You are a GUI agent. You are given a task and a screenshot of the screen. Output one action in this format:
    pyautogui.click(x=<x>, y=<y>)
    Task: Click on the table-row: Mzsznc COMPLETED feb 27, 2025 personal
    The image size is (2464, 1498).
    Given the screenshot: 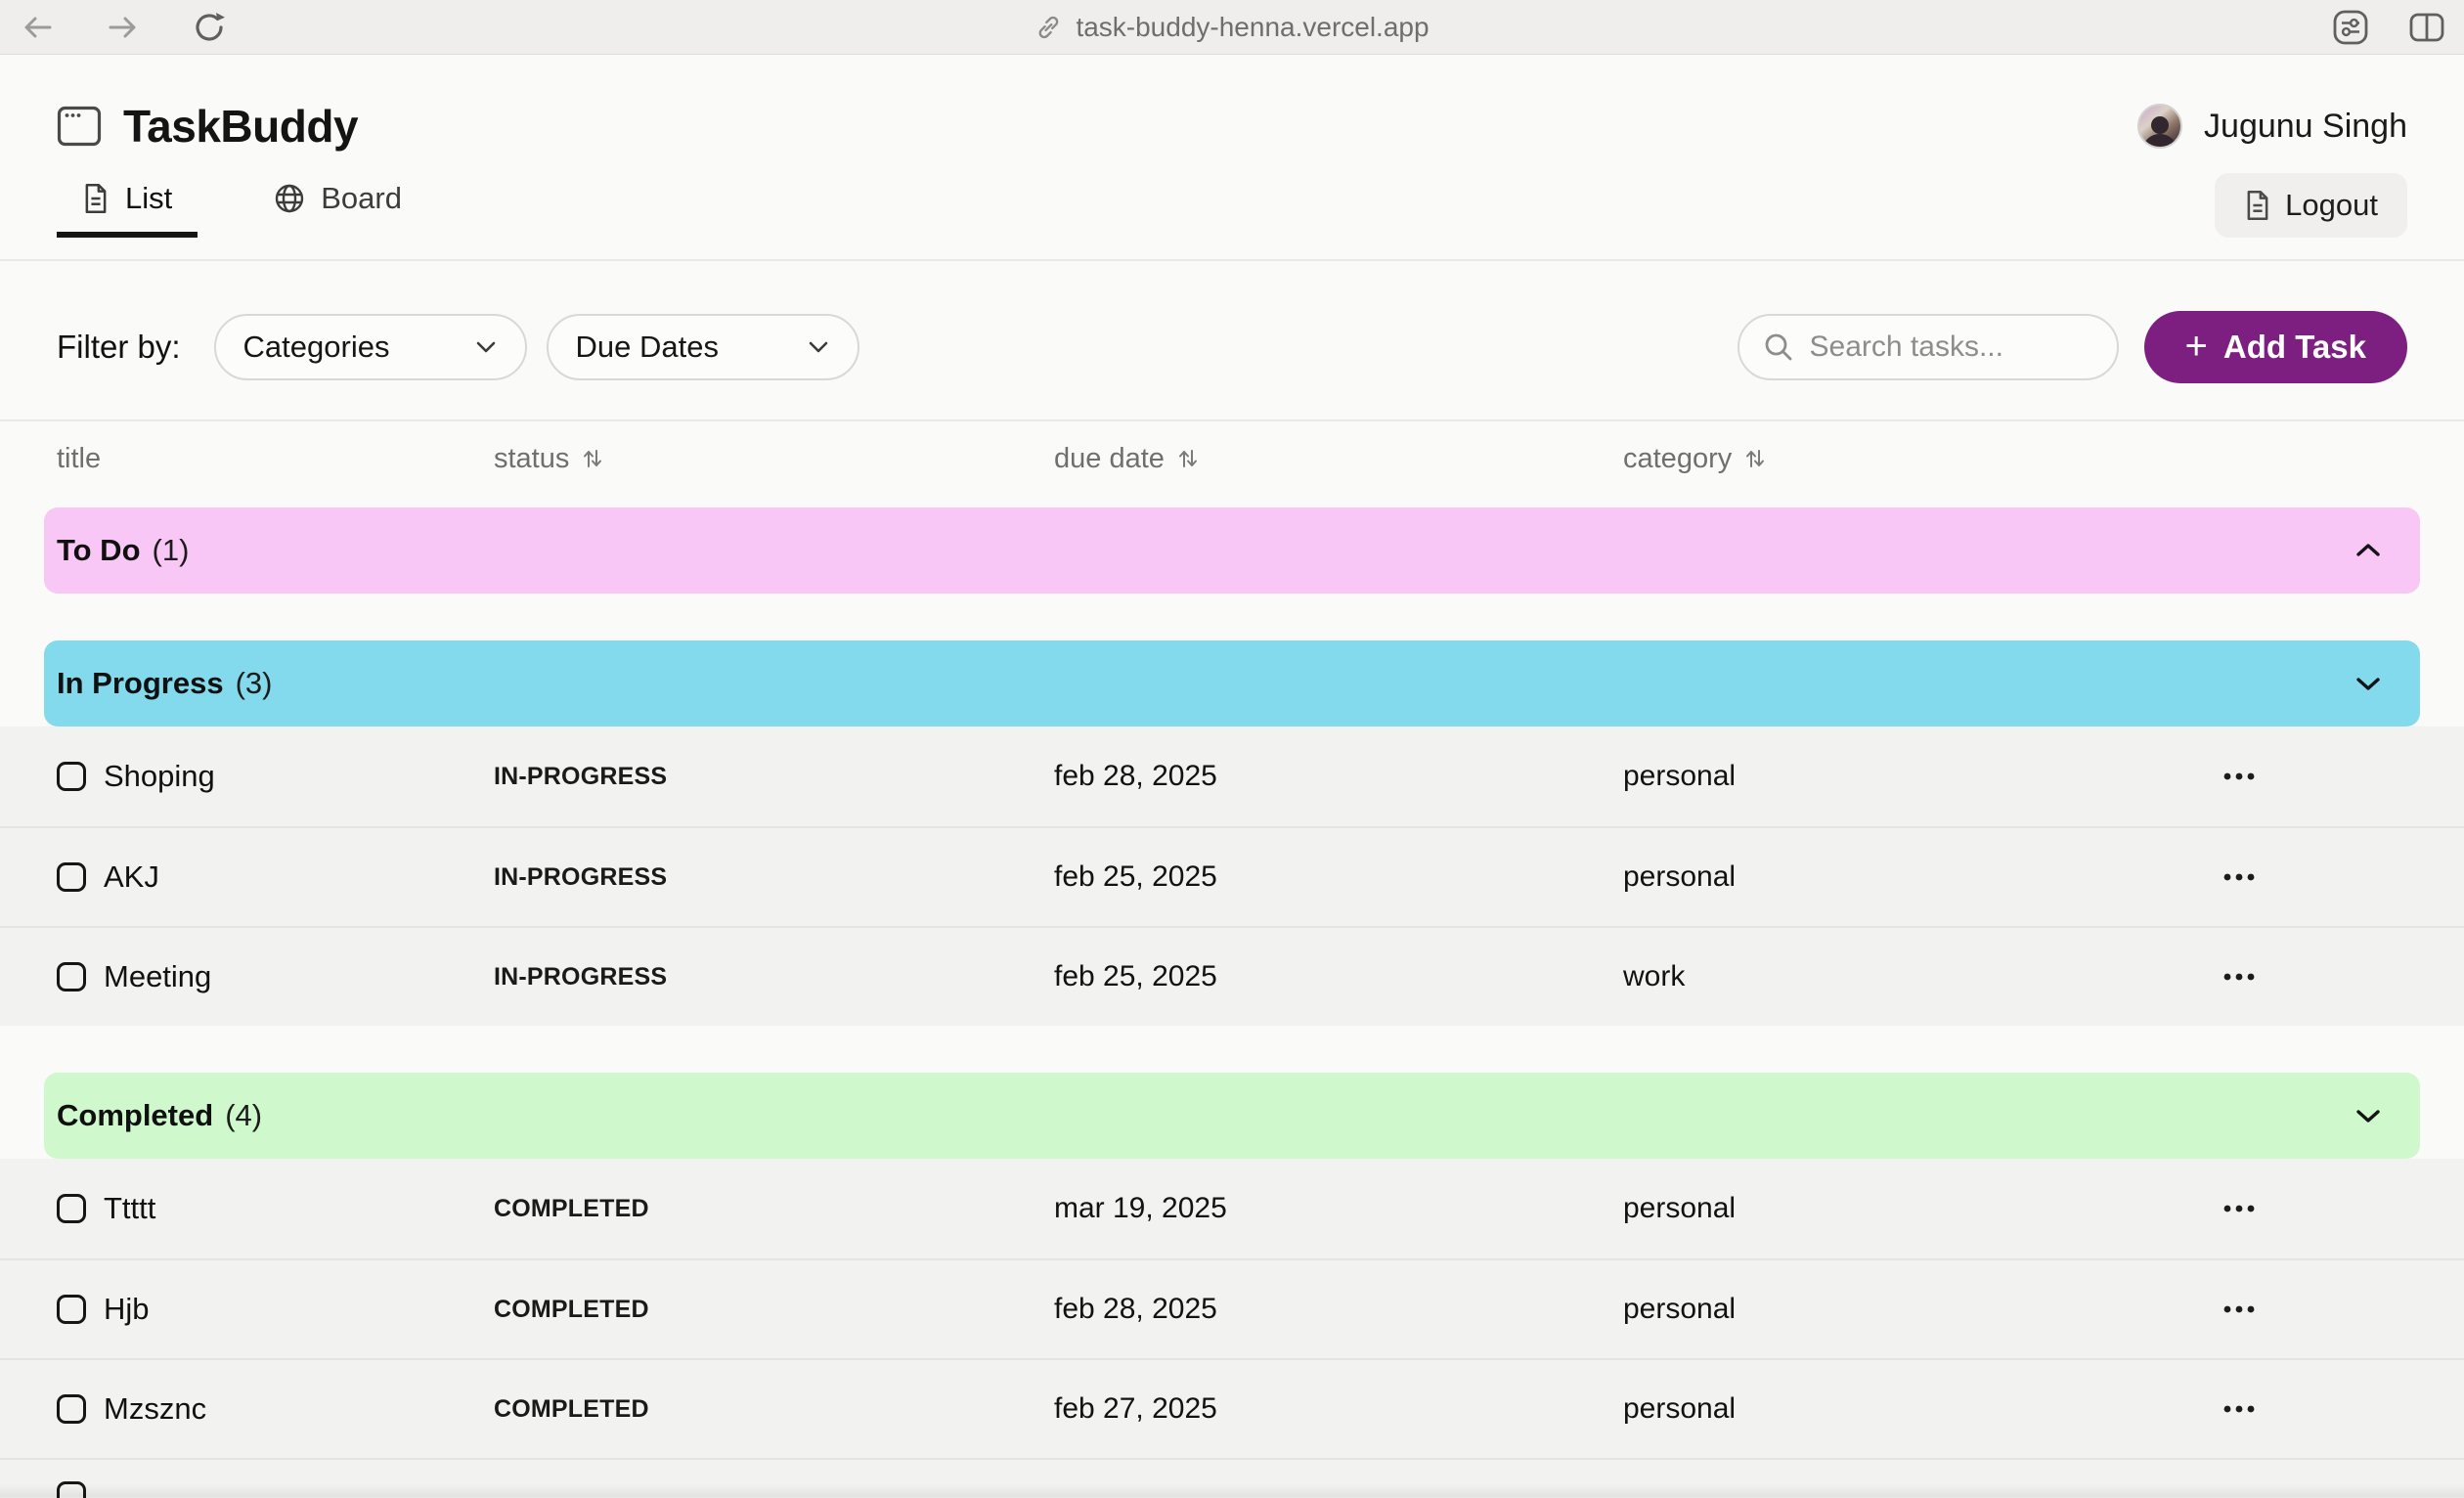 What is the action you would take?
    pyautogui.click(x=1232, y=1408)
    